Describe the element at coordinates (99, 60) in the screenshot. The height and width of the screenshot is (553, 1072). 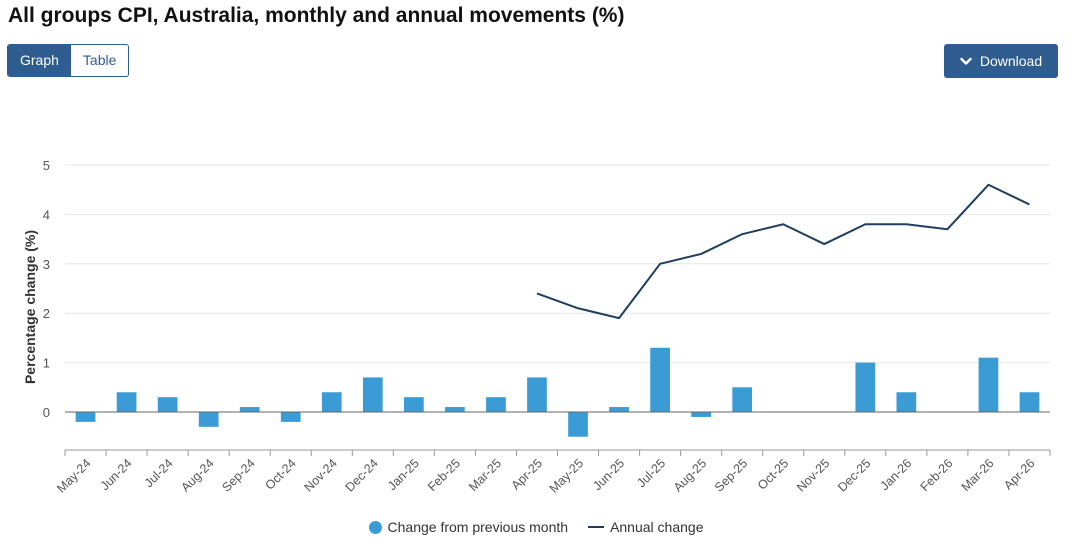
I see `tab-table: Table` at that location.